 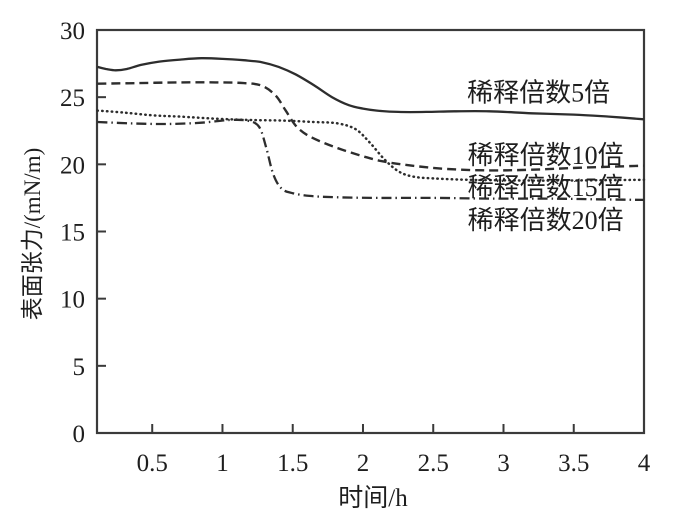 What do you see at coordinates (433, 463) in the screenshot?
I see `x-tick-label: 2.5` at bounding box center [433, 463].